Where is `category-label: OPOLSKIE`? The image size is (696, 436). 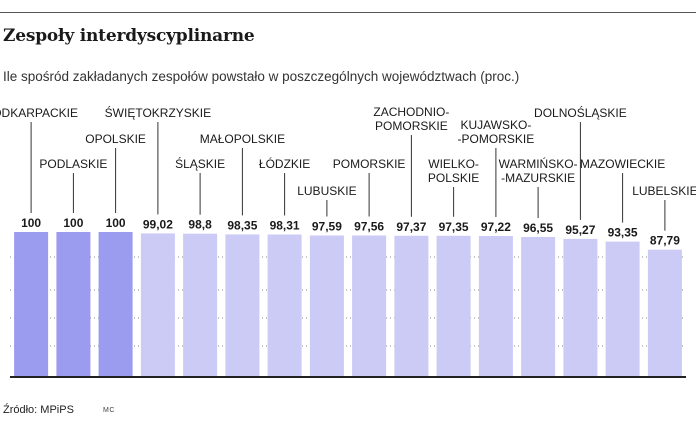
category-label: OPOLSKIE is located at coordinates (115, 139).